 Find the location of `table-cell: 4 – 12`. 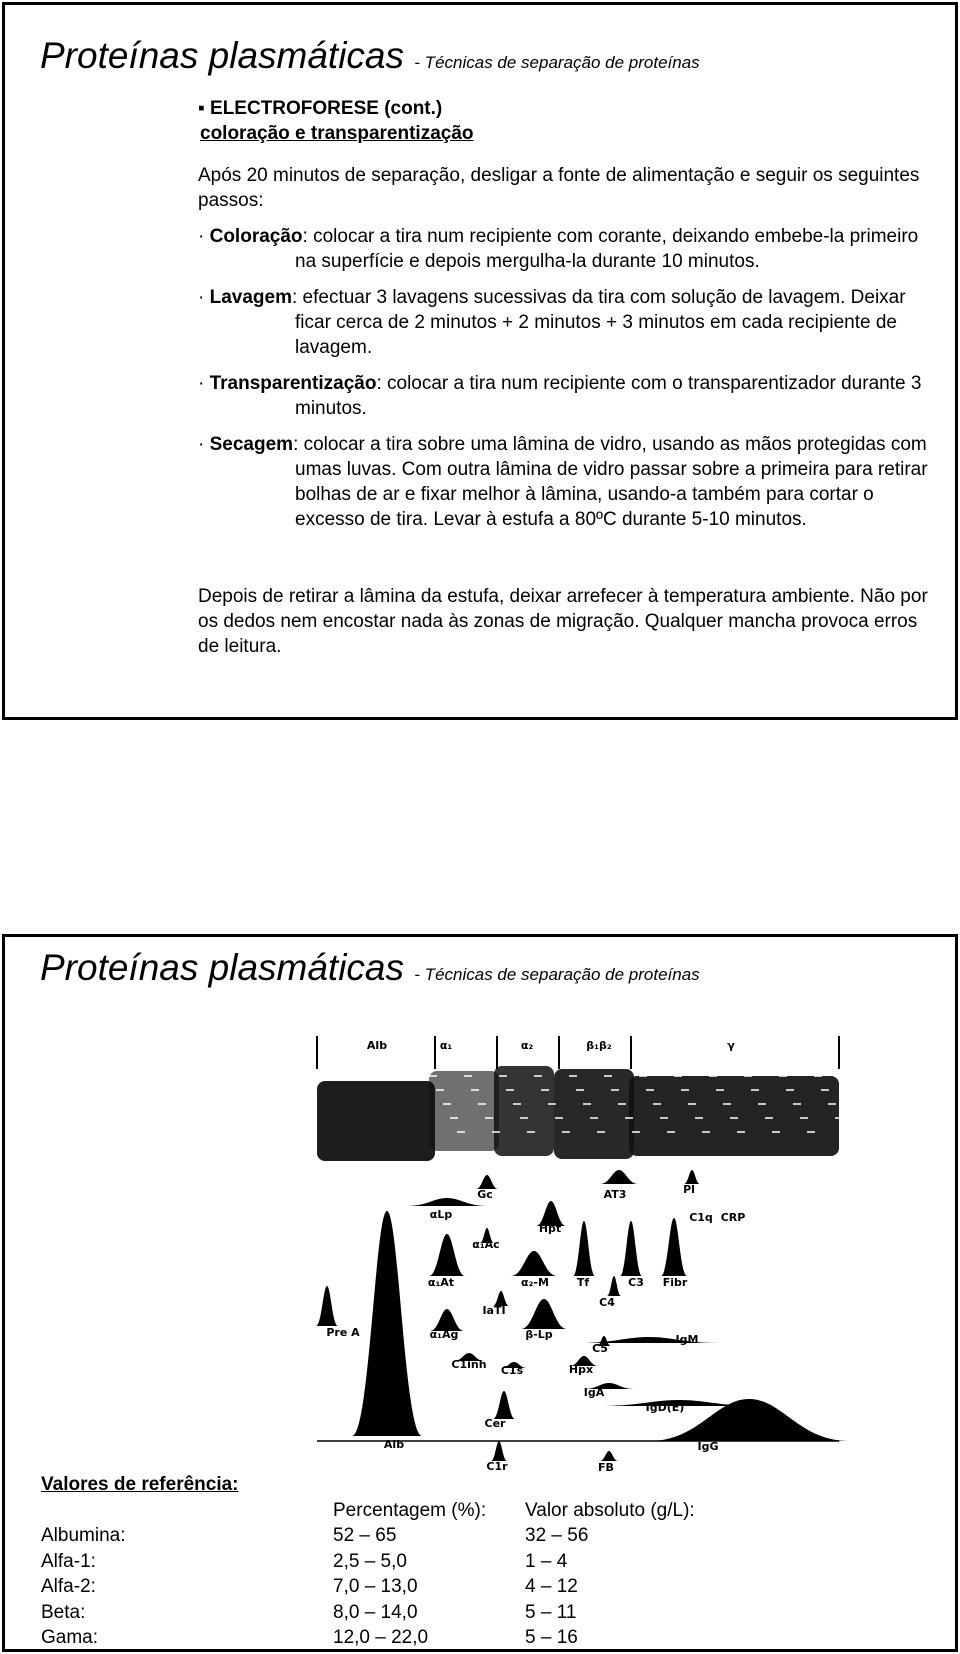

table-cell: 4 – 12 is located at coordinates (551, 1587).